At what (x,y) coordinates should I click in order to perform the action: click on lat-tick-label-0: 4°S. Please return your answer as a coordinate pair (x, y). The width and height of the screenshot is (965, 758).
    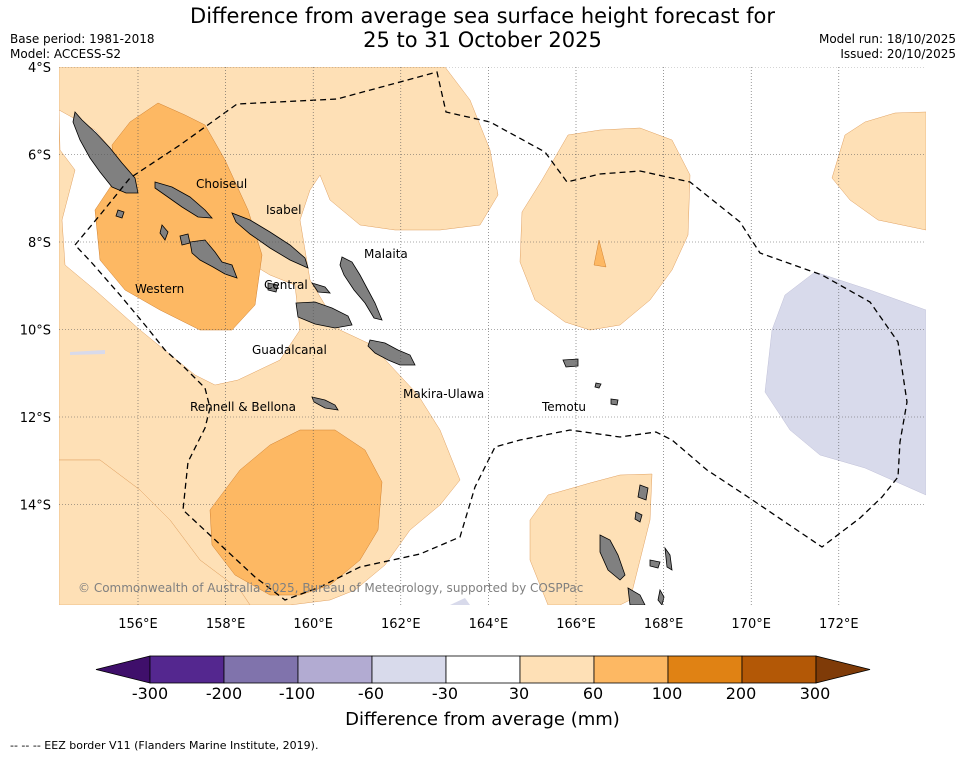
    Looking at the image, I should click on (39, 68).